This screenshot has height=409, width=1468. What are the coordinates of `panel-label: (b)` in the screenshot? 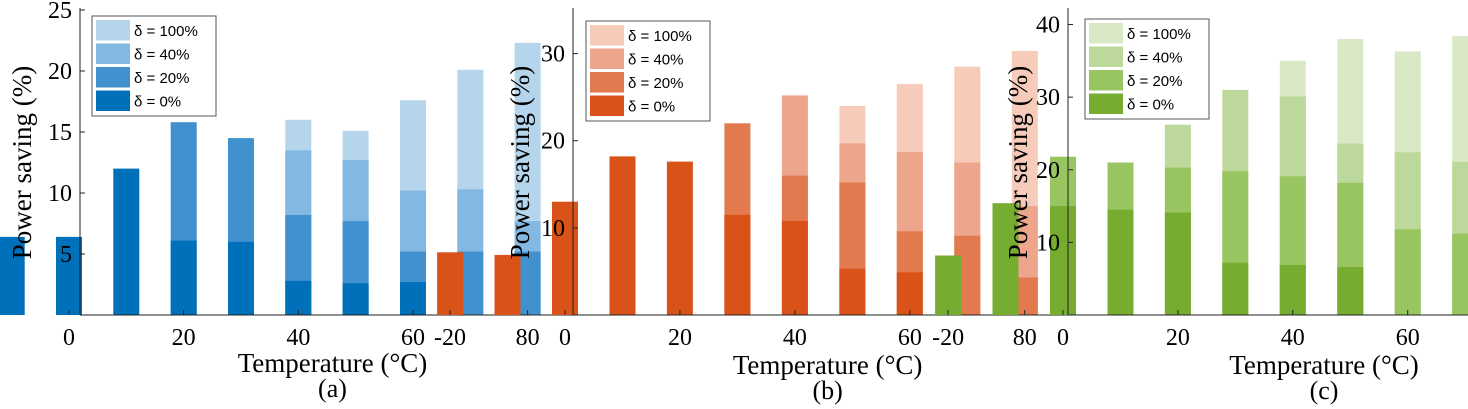 It's located at (827, 390).